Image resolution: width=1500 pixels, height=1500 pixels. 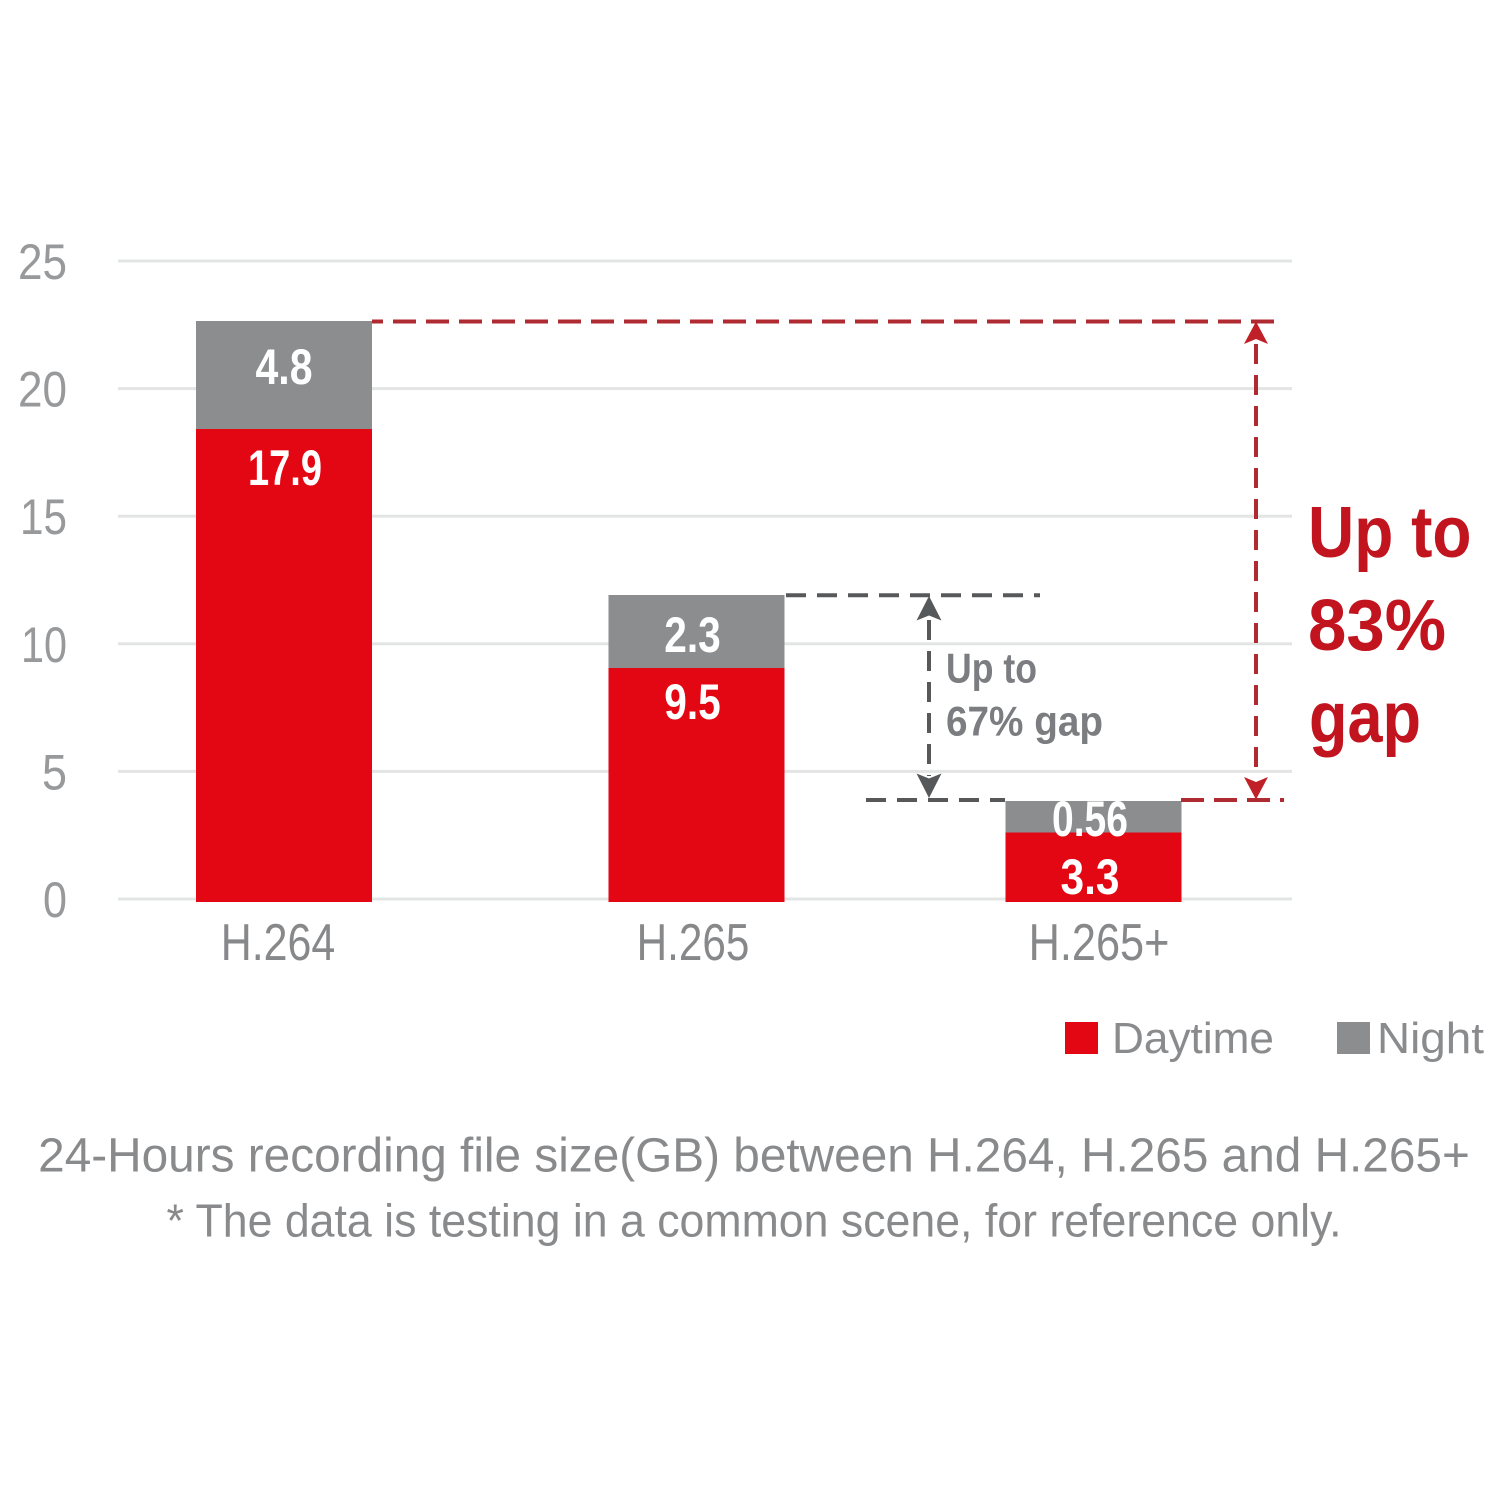 What do you see at coordinates (55, 900) in the screenshot?
I see `svg-text: 0` at bounding box center [55, 900].